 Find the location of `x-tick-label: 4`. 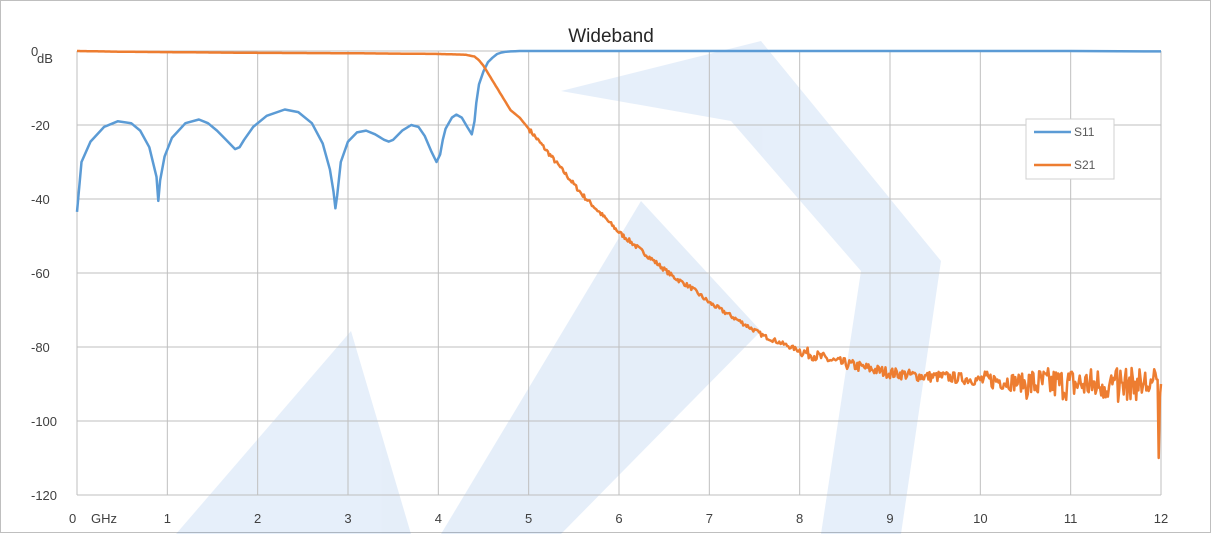

x-tick-label: 4 is located at coordinates (438, 518).